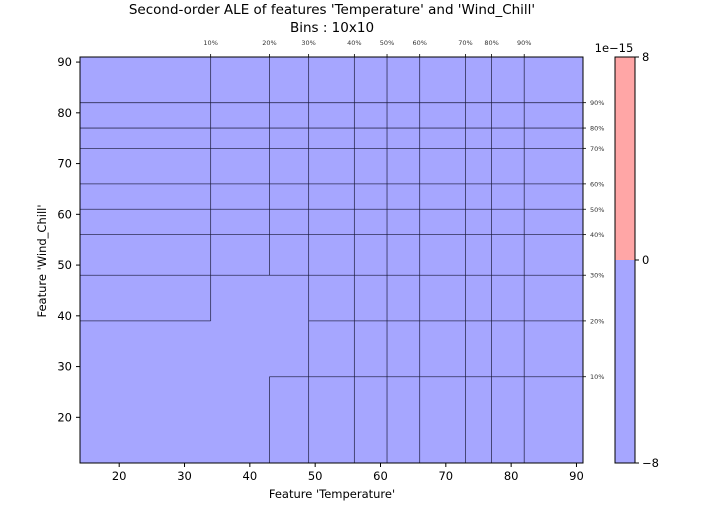 The image size is (702, 512). What do you see at coordinates (597, 184) in the screenshot?
I see `y-quantile-label: 60%` at bounding box center [597, 184].